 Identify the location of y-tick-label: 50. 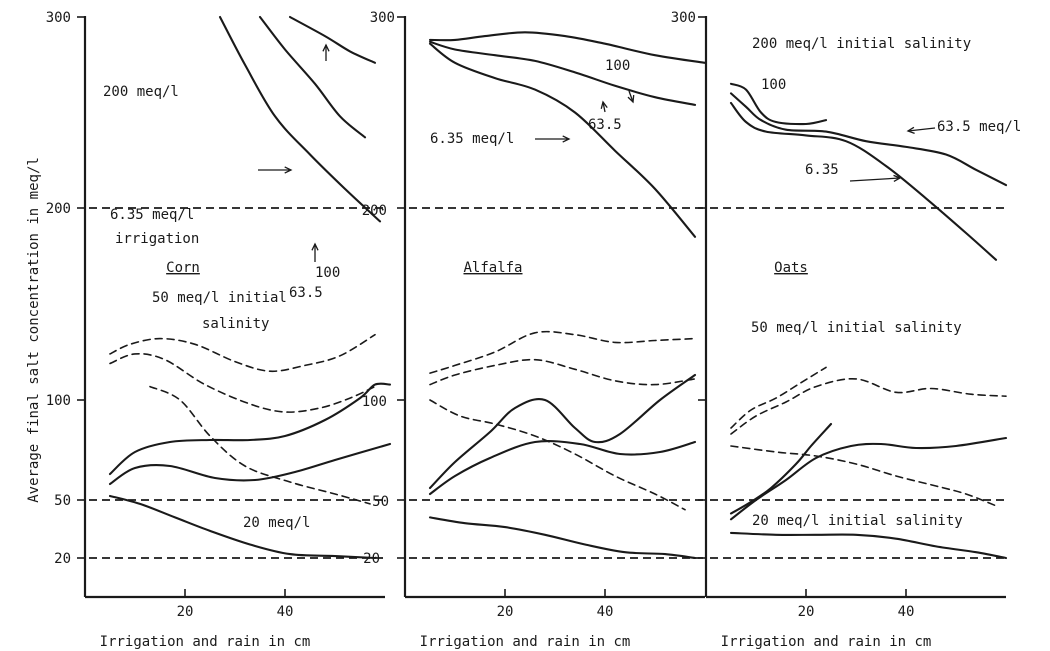
(62, 501).